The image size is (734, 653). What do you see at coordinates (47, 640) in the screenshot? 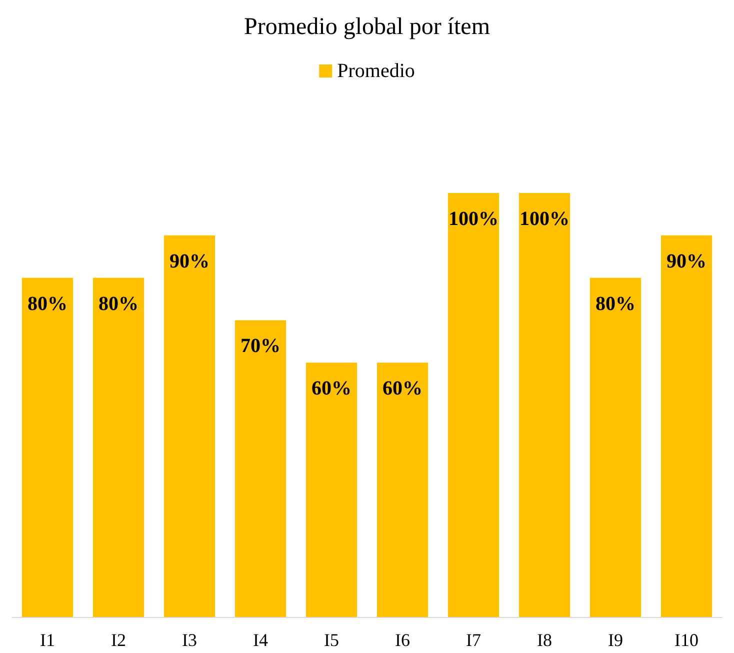
I see `x-tick-label: I1` at bounding box center [47, 640].